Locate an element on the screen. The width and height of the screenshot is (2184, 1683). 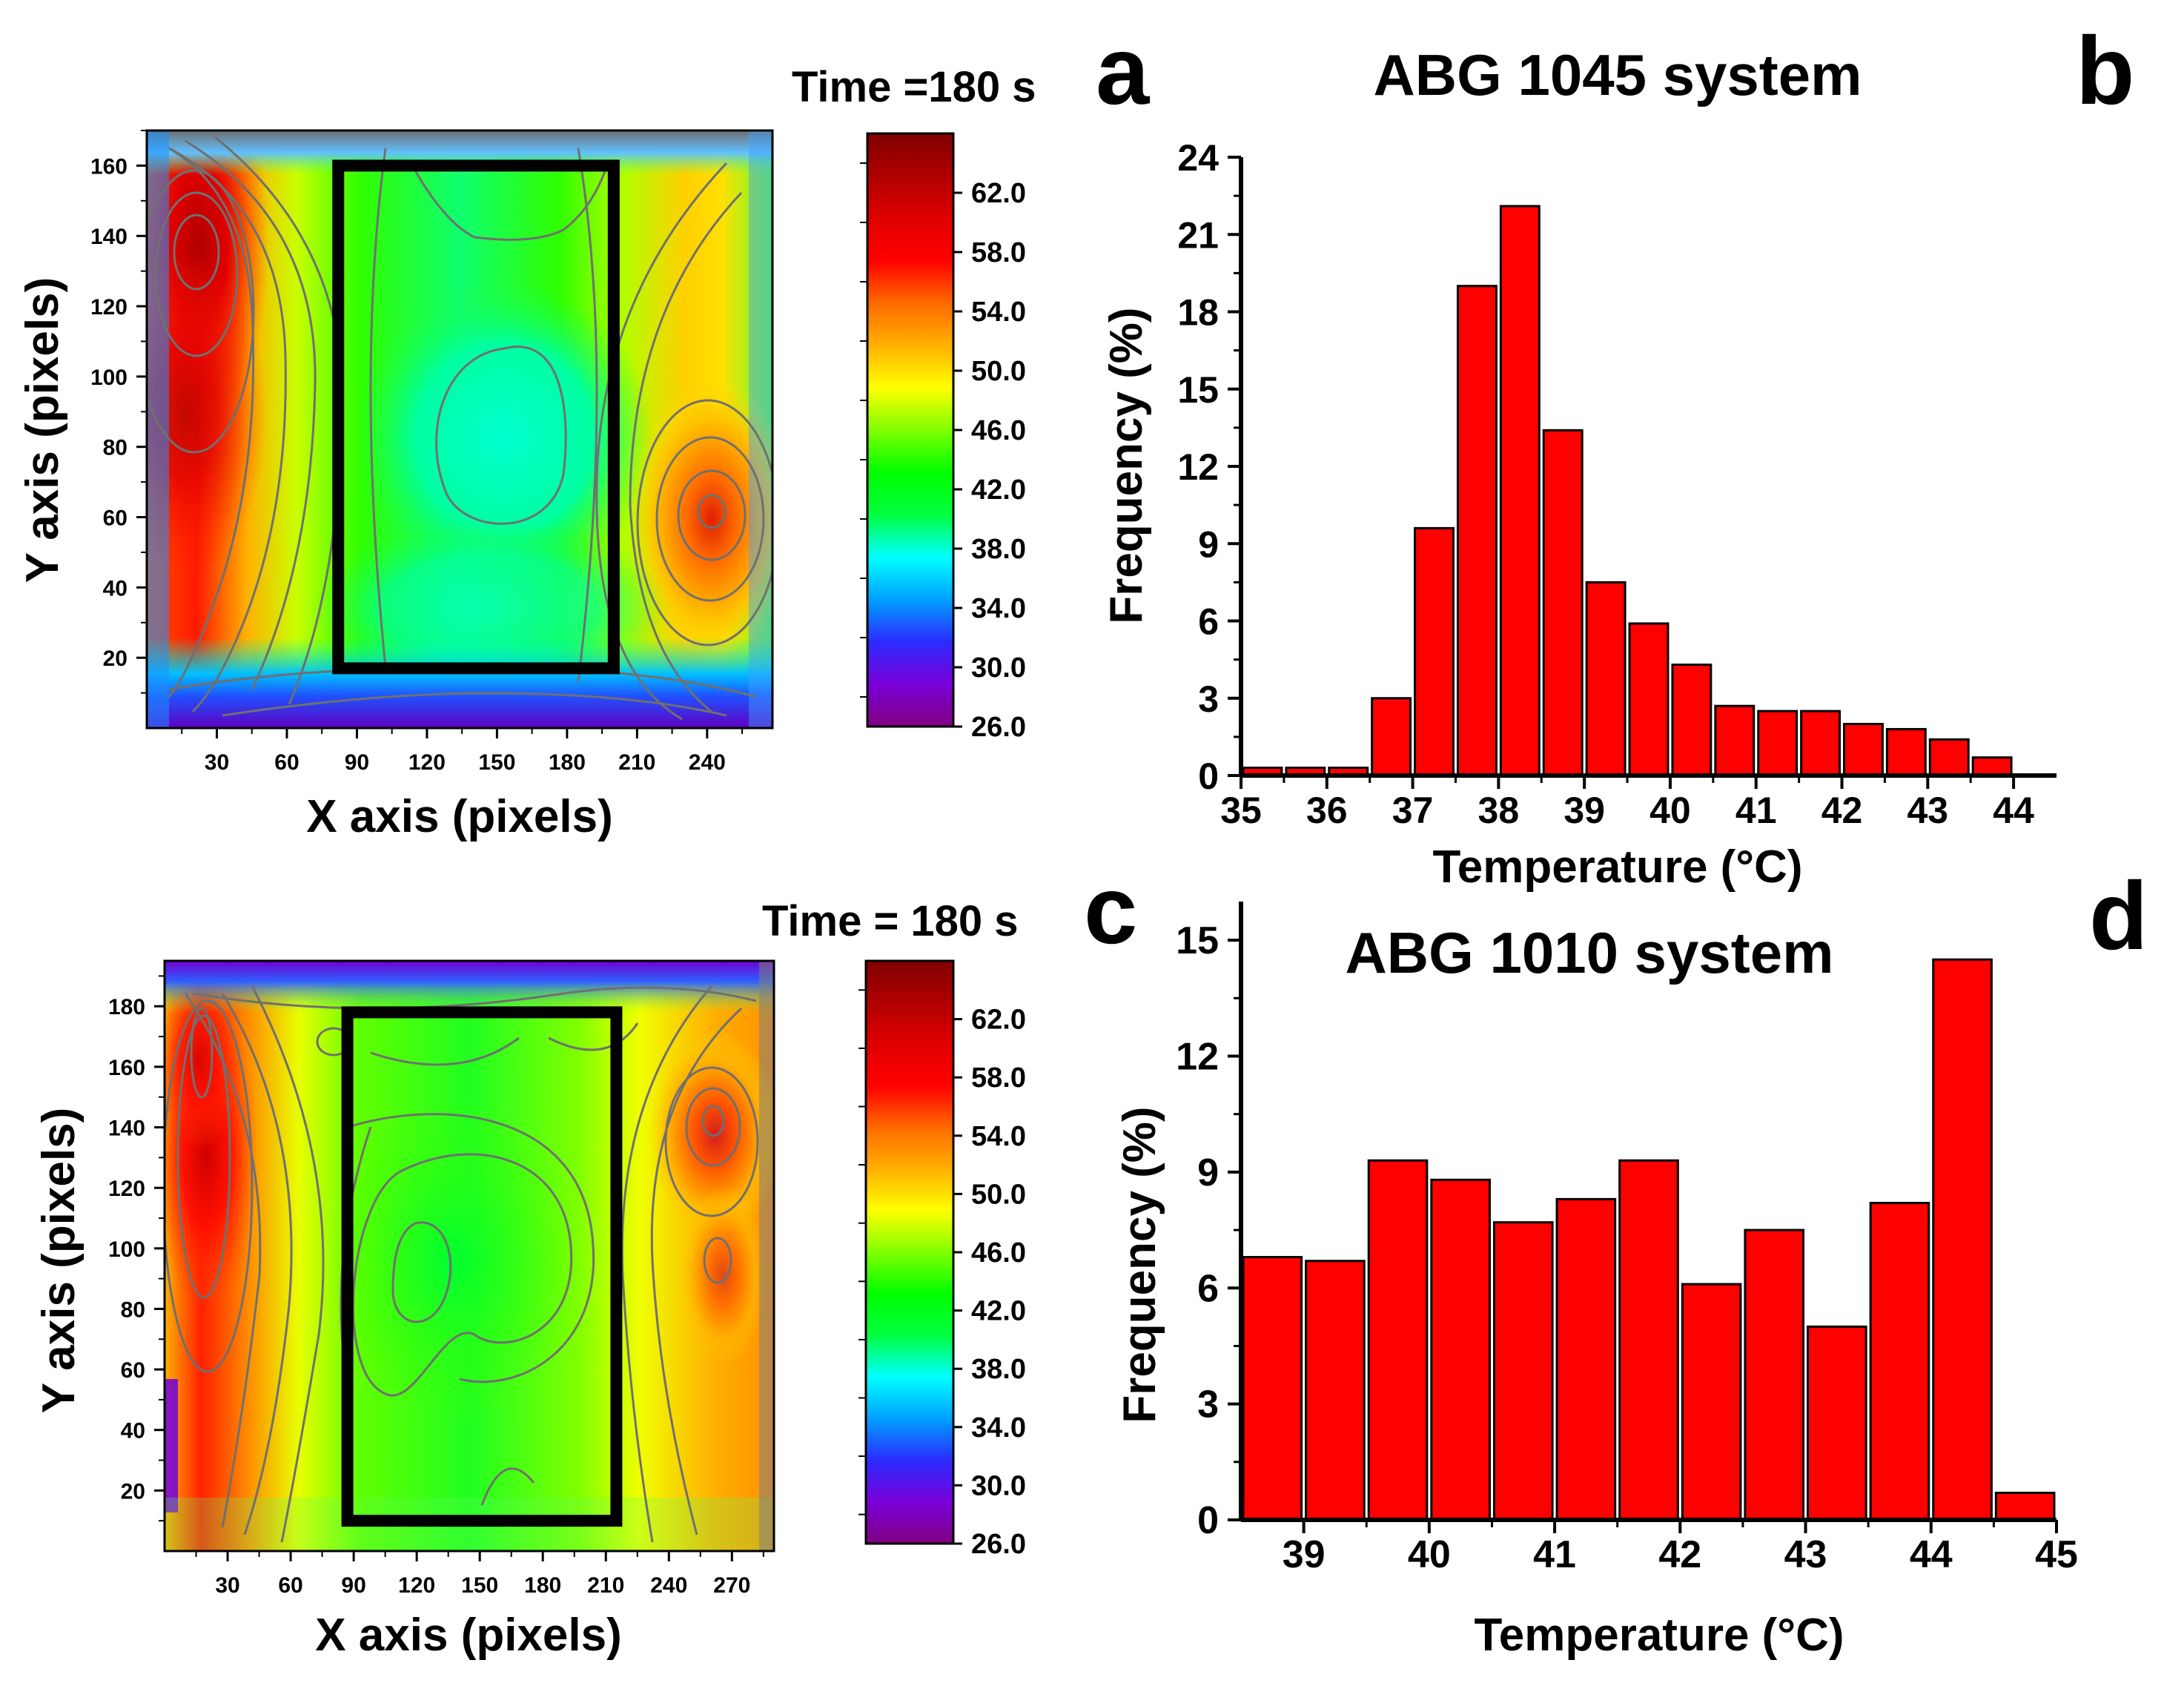
histogram-b-xtick-label: 43 is located at coordinates (1928, 810).